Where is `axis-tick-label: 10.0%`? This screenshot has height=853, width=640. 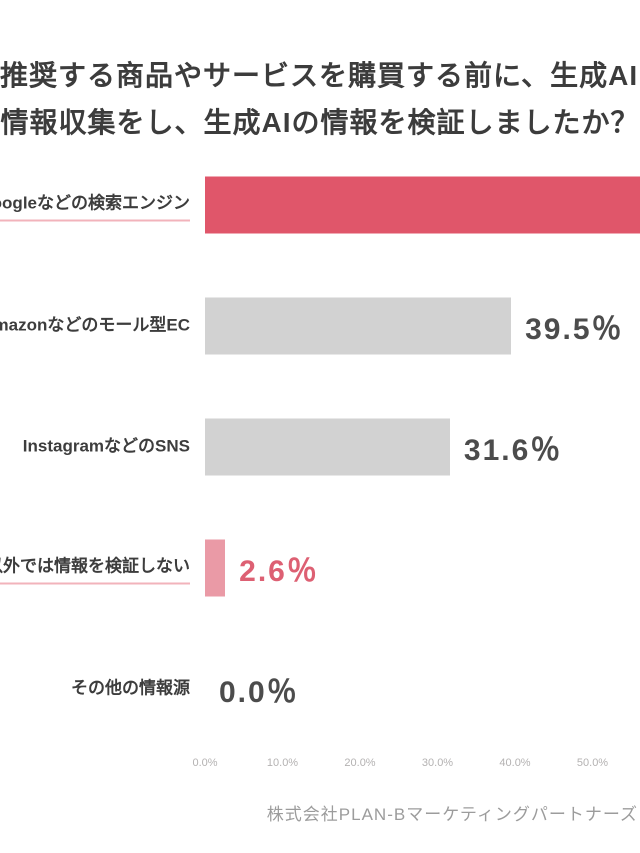 axis-tick-label: 10.0% is located at coordinates (282, 763).